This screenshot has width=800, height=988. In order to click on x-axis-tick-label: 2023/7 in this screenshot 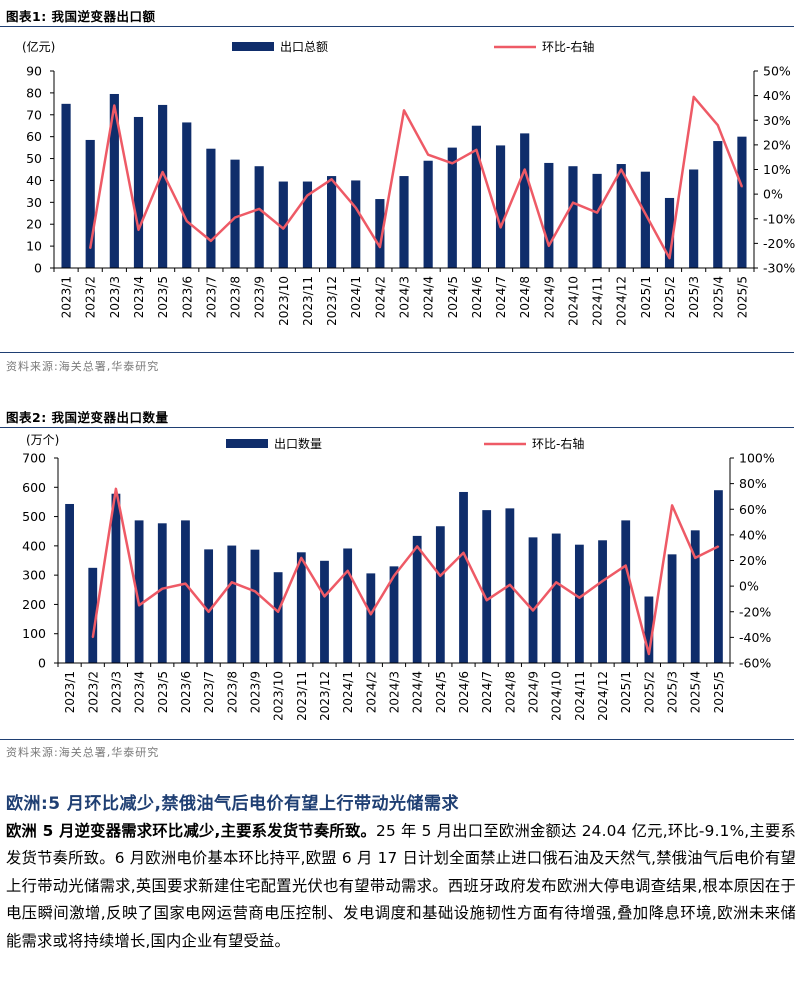, I will do `click(209, 692)`.